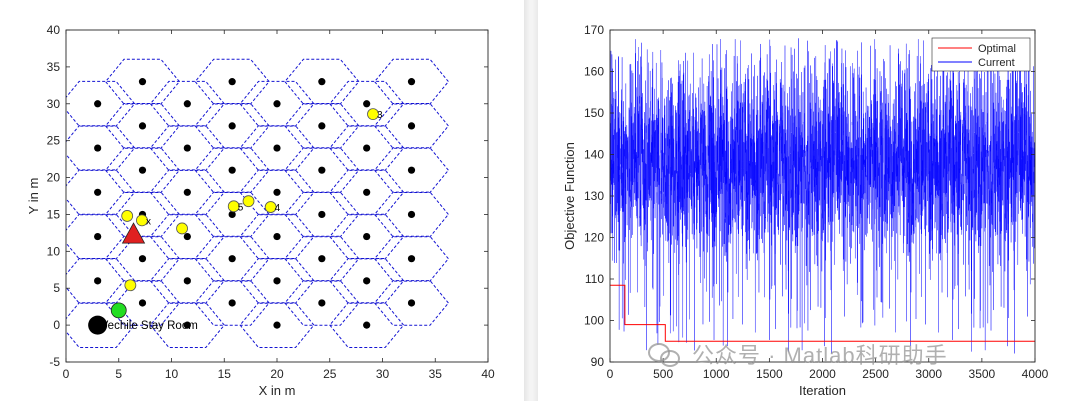 The height and width of the screenshot is (401, 1080). I want to click on stay-room-point, so click(98, 325).